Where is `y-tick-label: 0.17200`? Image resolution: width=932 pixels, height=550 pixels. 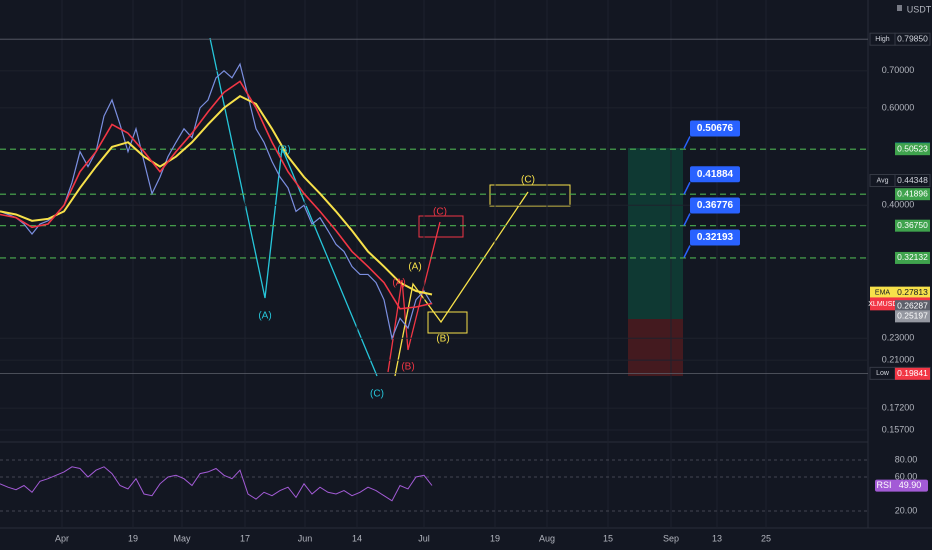
y-tick-label: 0.17200 is located at coordinates (898, 407).